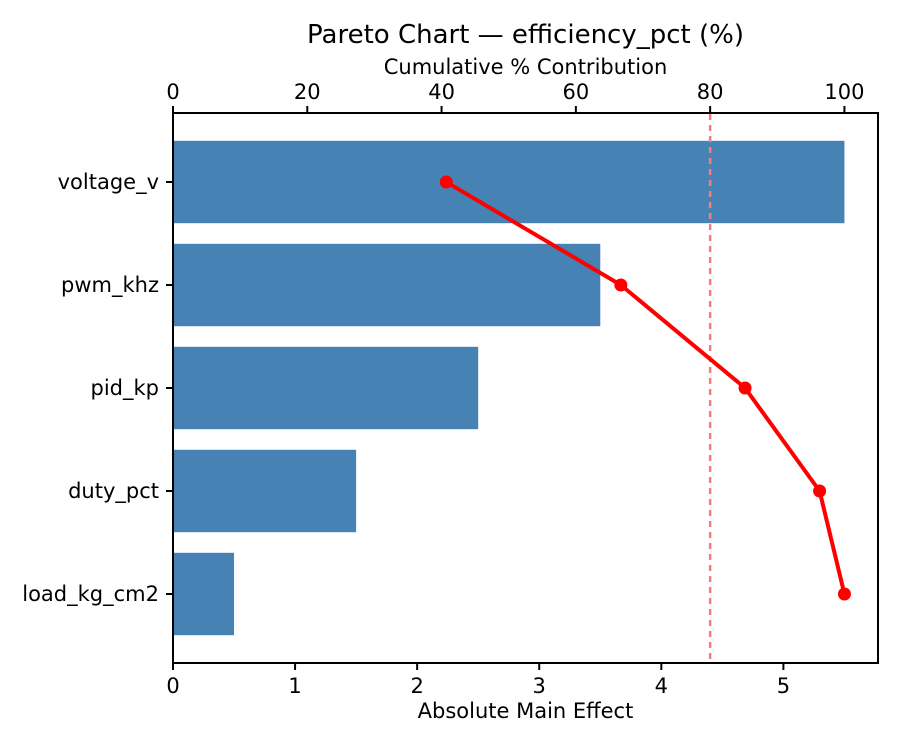 Image resolution: width=900 pixels, height=750 pixels. I want to click on x-top-tick-label: 60, so click(575, 92).